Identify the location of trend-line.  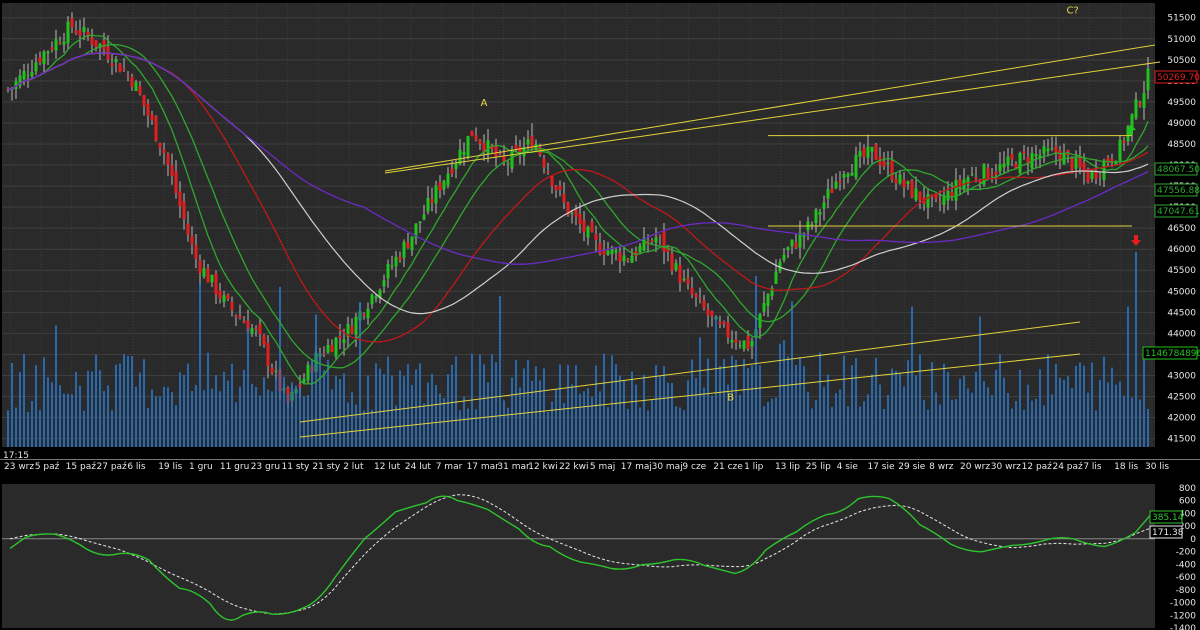
(772, 117).